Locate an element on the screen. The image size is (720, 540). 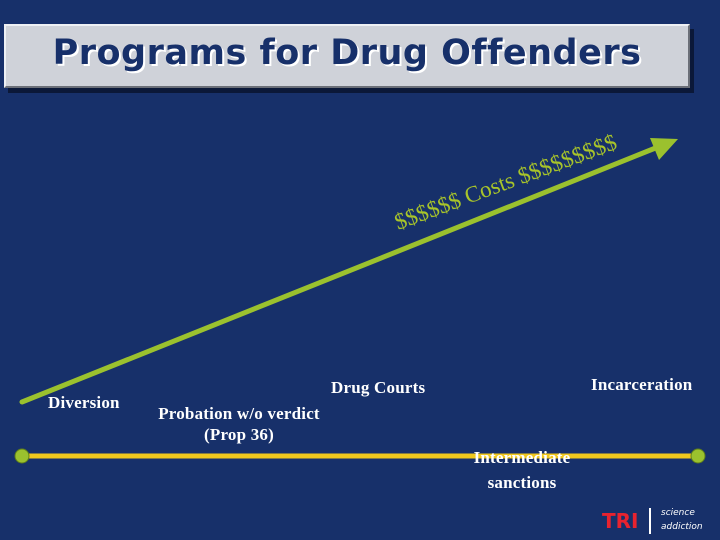
label-drug-courts: Drug Courts is located at coordinates (378, 387).